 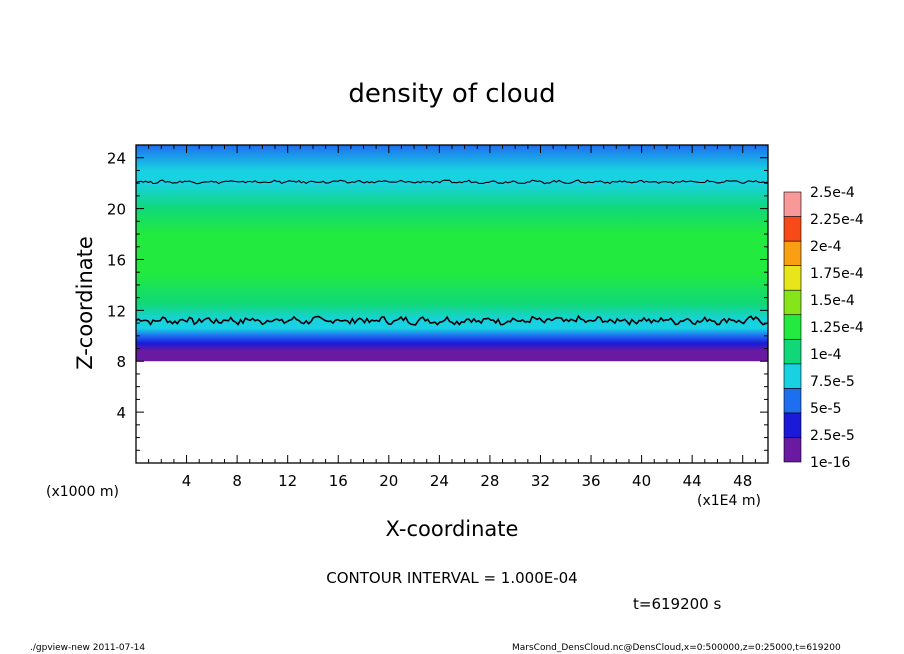 What do you see at coordinates (116, 260) in the screenshot?
I see `y-tick-label: 16` at bounding box center [116, 260].